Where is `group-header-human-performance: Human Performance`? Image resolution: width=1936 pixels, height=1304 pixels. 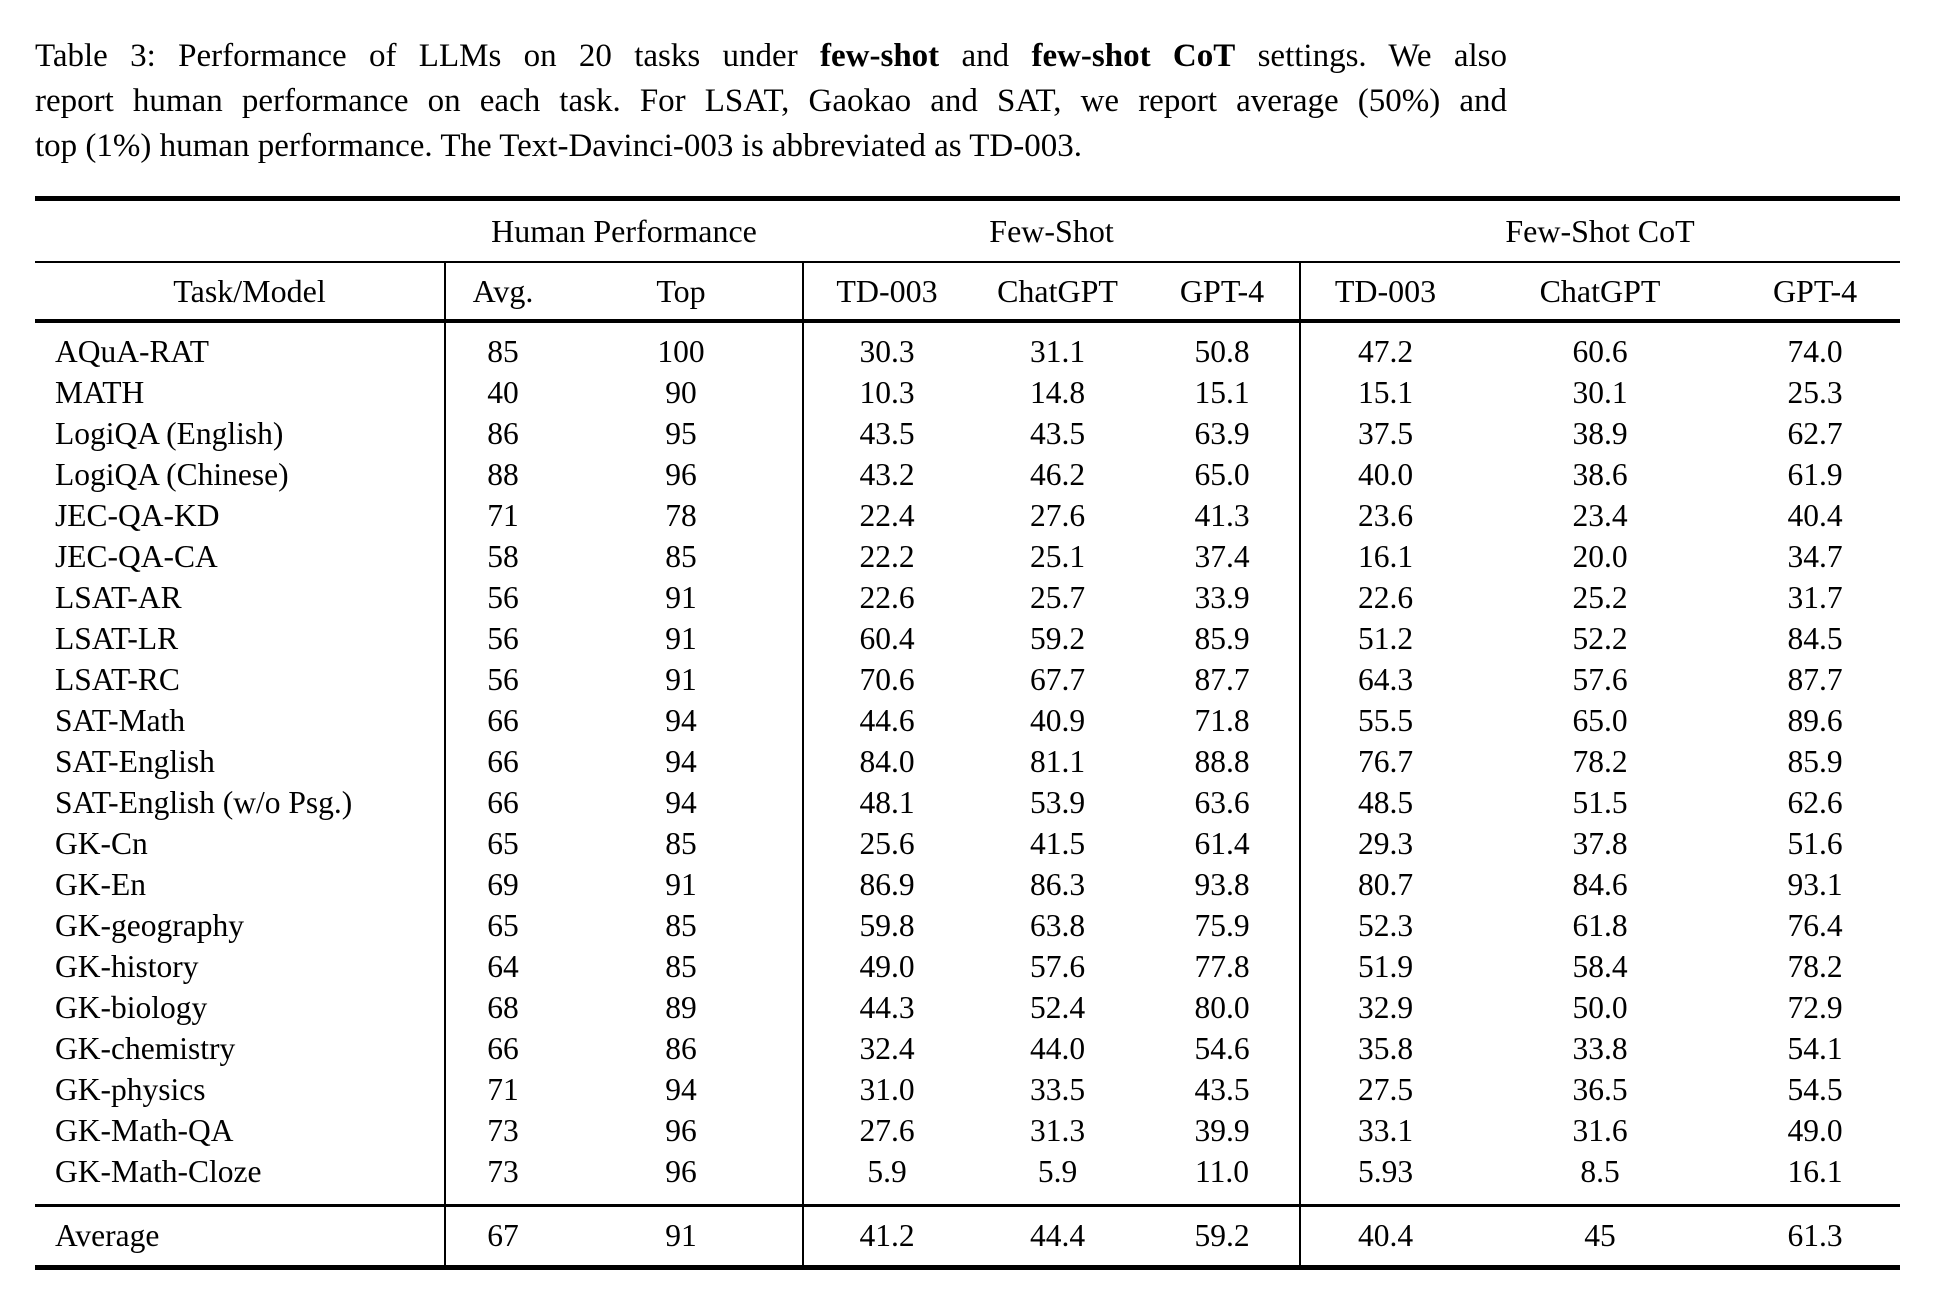
group-header-human-performance: Human Performance is located at coordinates (624, 229).